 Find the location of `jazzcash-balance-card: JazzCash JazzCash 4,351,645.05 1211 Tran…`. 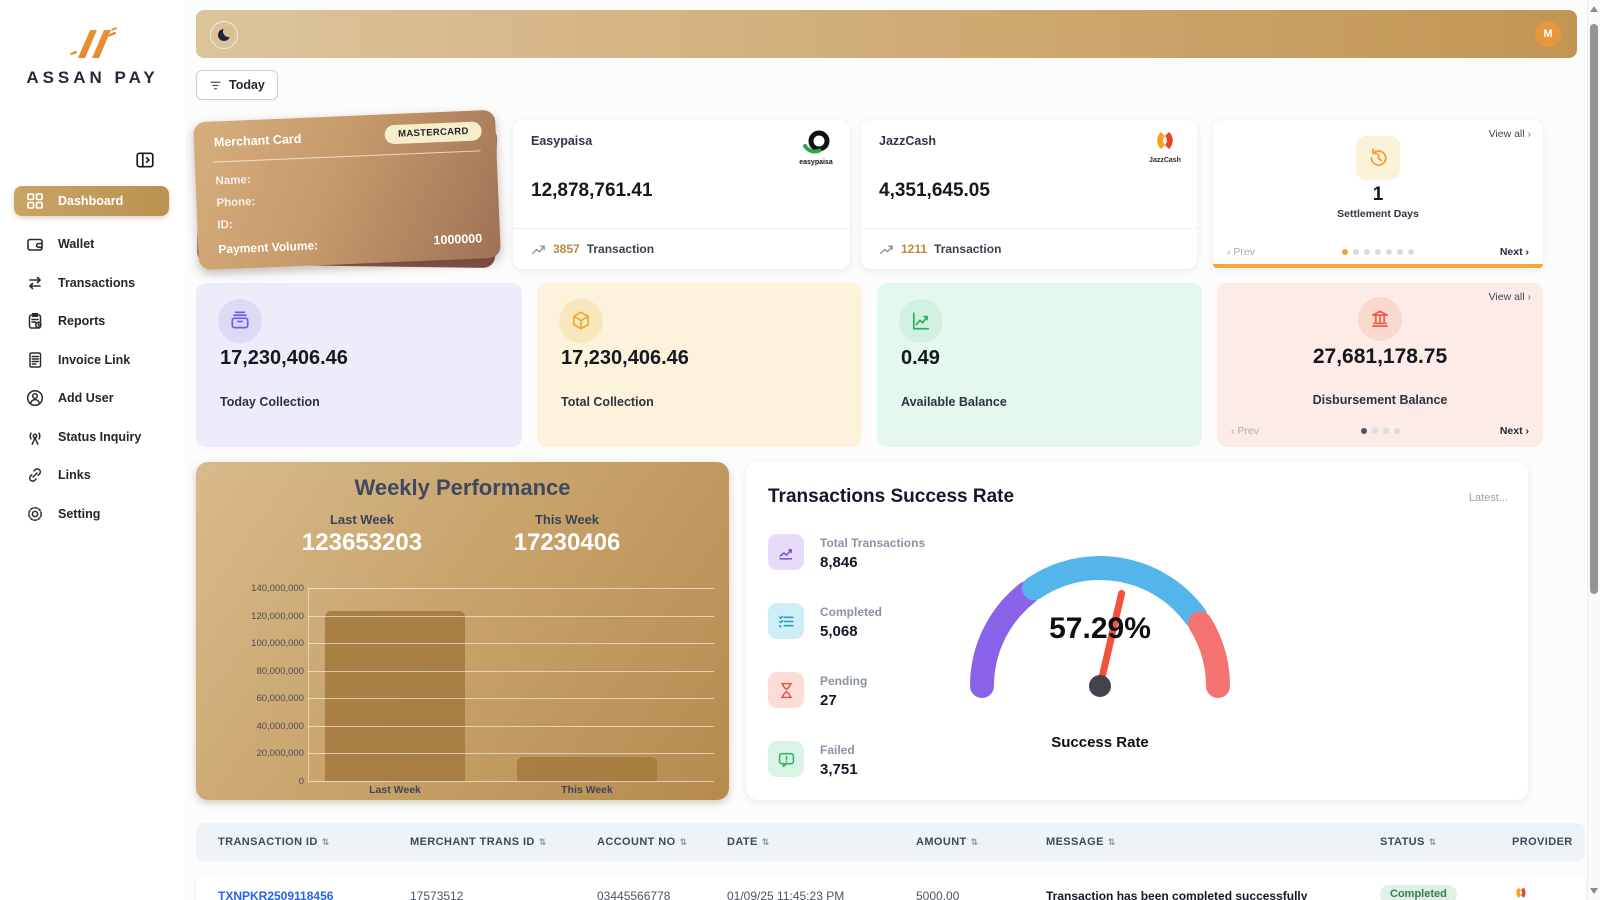

jazzcash-balance-card: JazzCash JazzCash 4,351,645.05 1211 Tran… is located at coordinates (1029, 194).